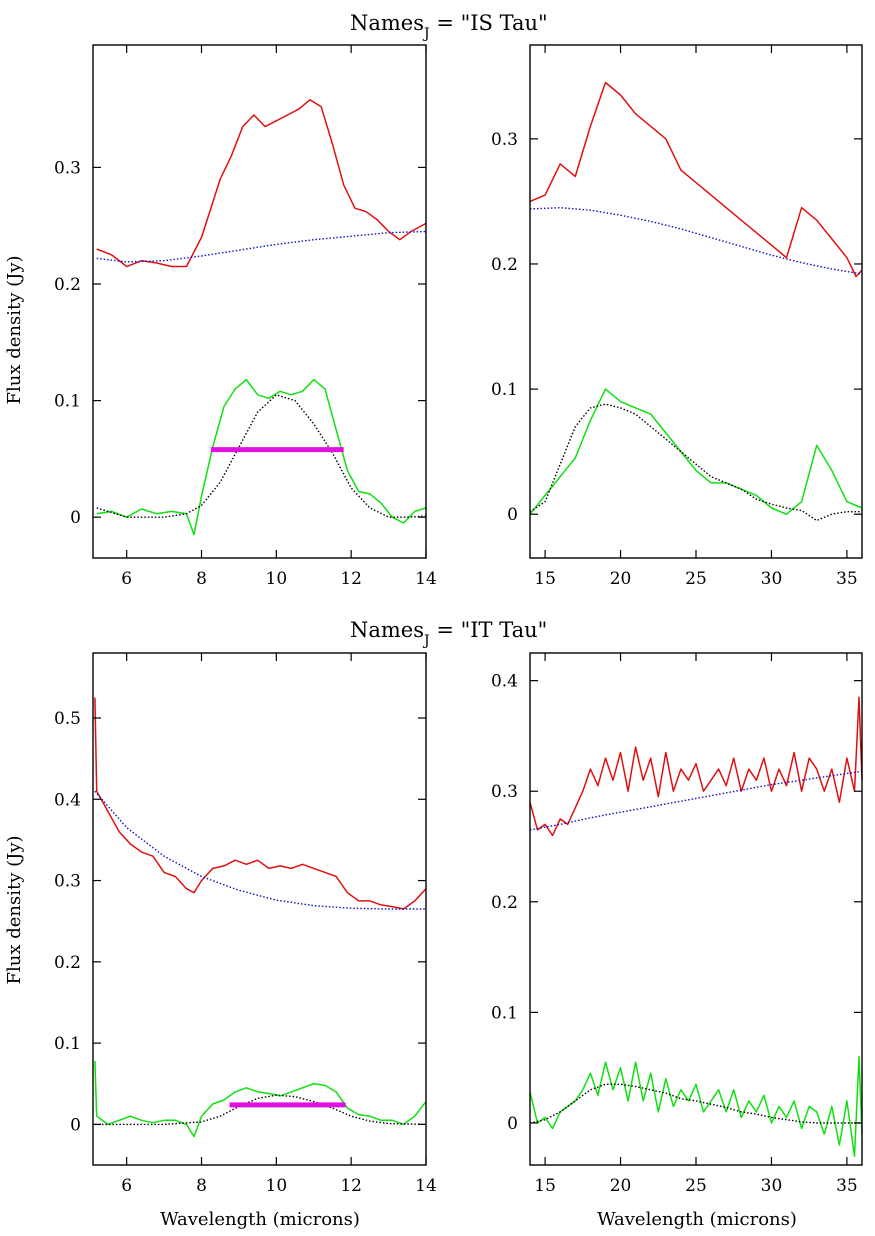  I want to click on ylabel-bottom: Flux density (Jy), so click(14, 909).